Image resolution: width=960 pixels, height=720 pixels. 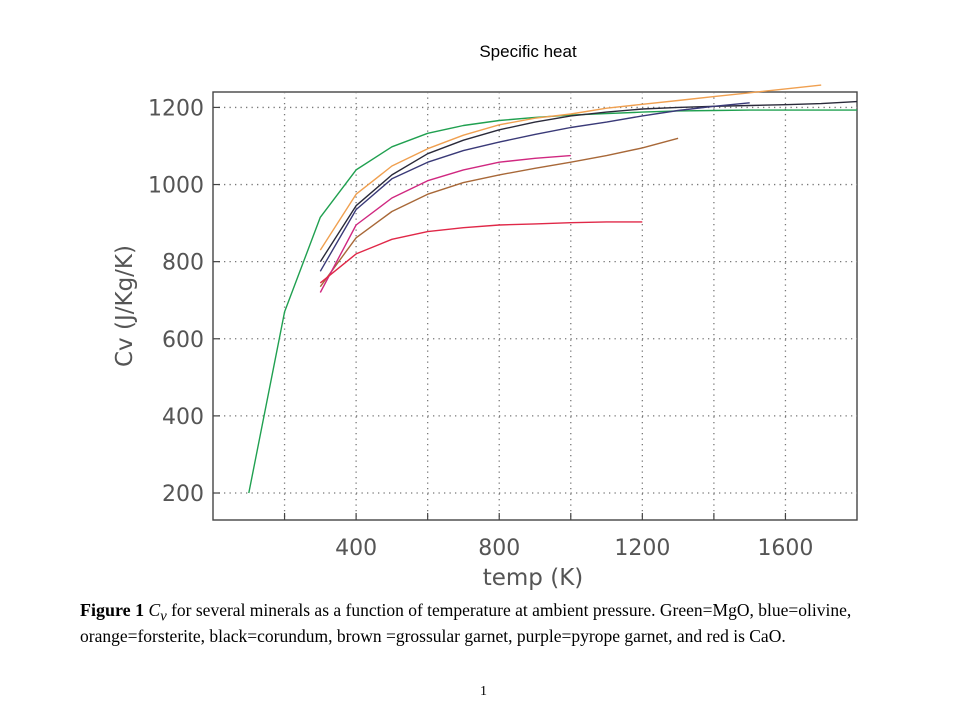 What do you see at coordinates (183, 494) in the screenshot?
I see `y-tick-label: 200` at bounding box center [183, 494].